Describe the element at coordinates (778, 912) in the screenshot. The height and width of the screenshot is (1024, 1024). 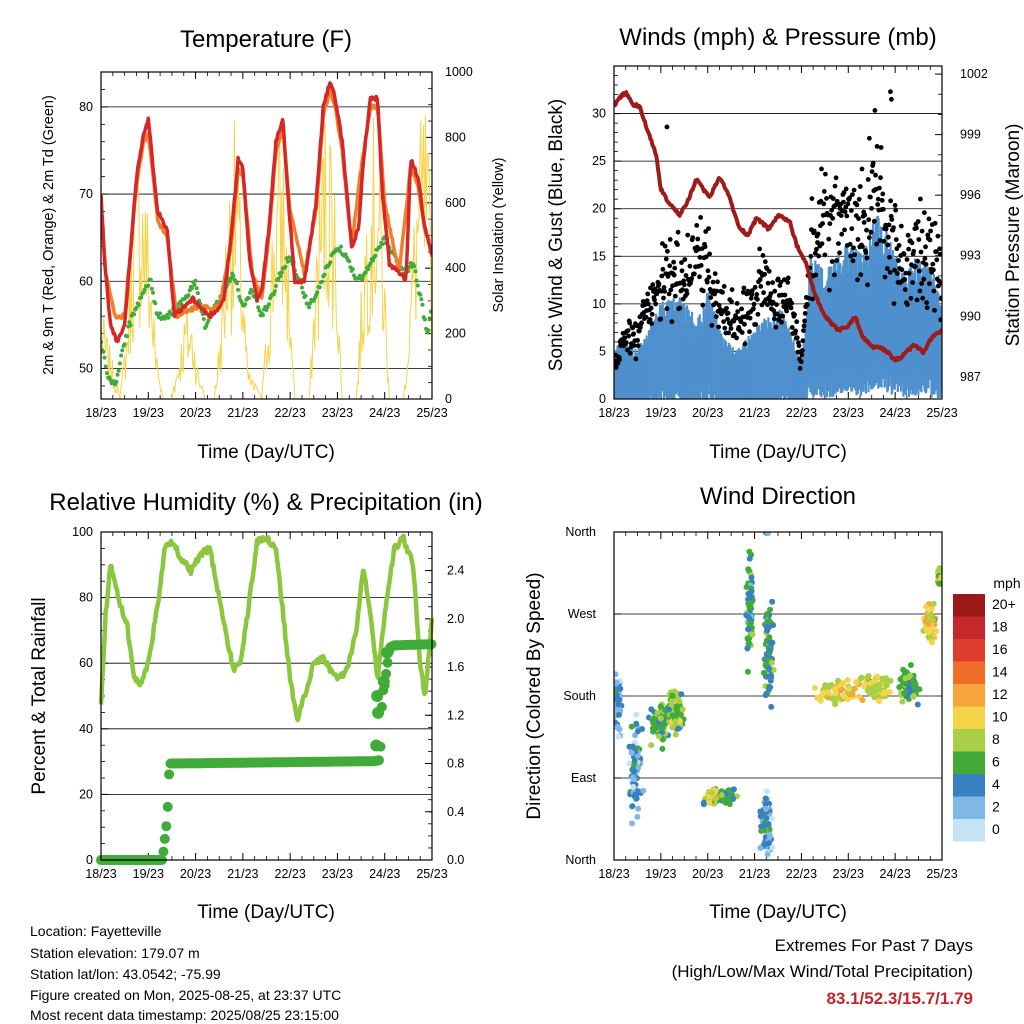
I see `dir-xlabel: Time (Day/UTC)` at that location.